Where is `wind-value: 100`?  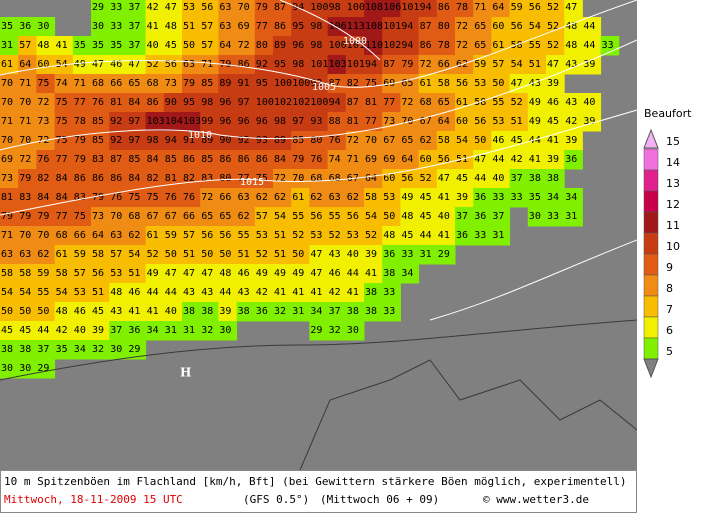
wind-value: 100 is located at coordinates (319, 102).